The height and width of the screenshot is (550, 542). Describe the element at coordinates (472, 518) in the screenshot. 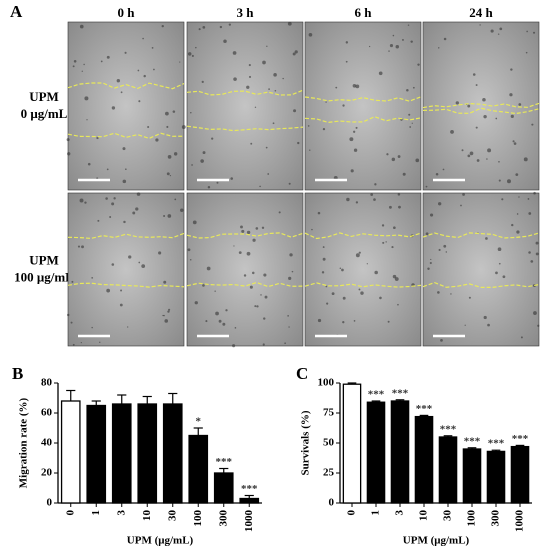

I see `x-tick-label: 100` at that location.